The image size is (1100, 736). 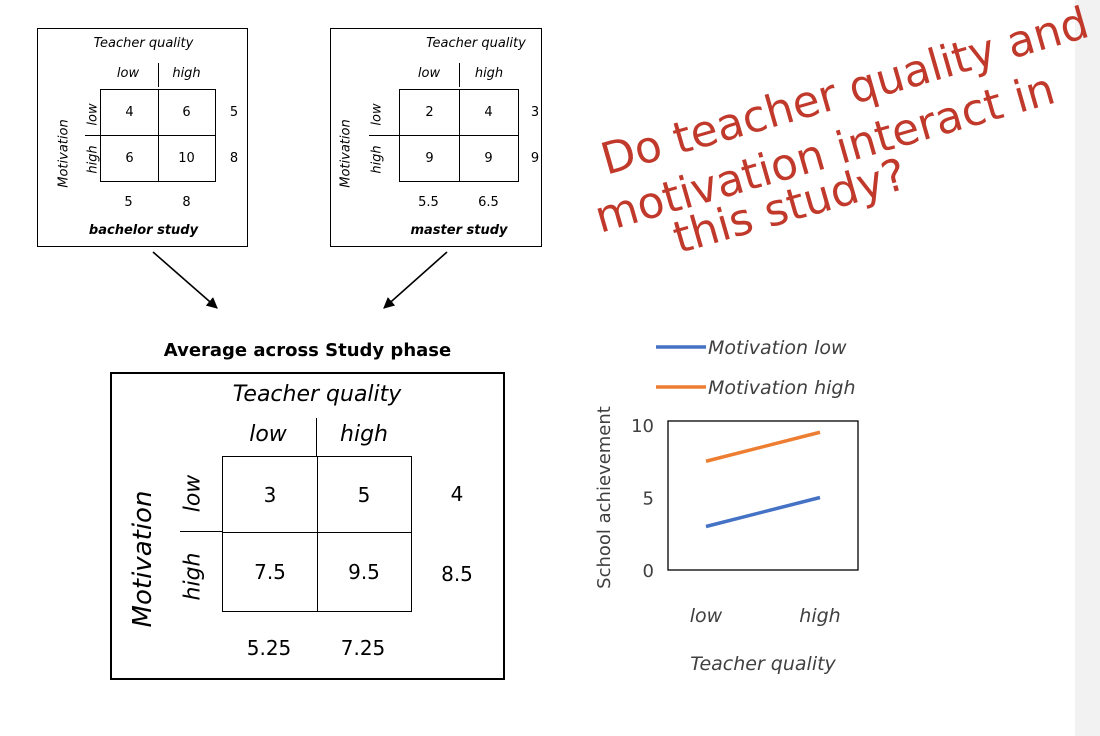 I want to click on average-row-label: Motivation, so click(x=143, y=559).